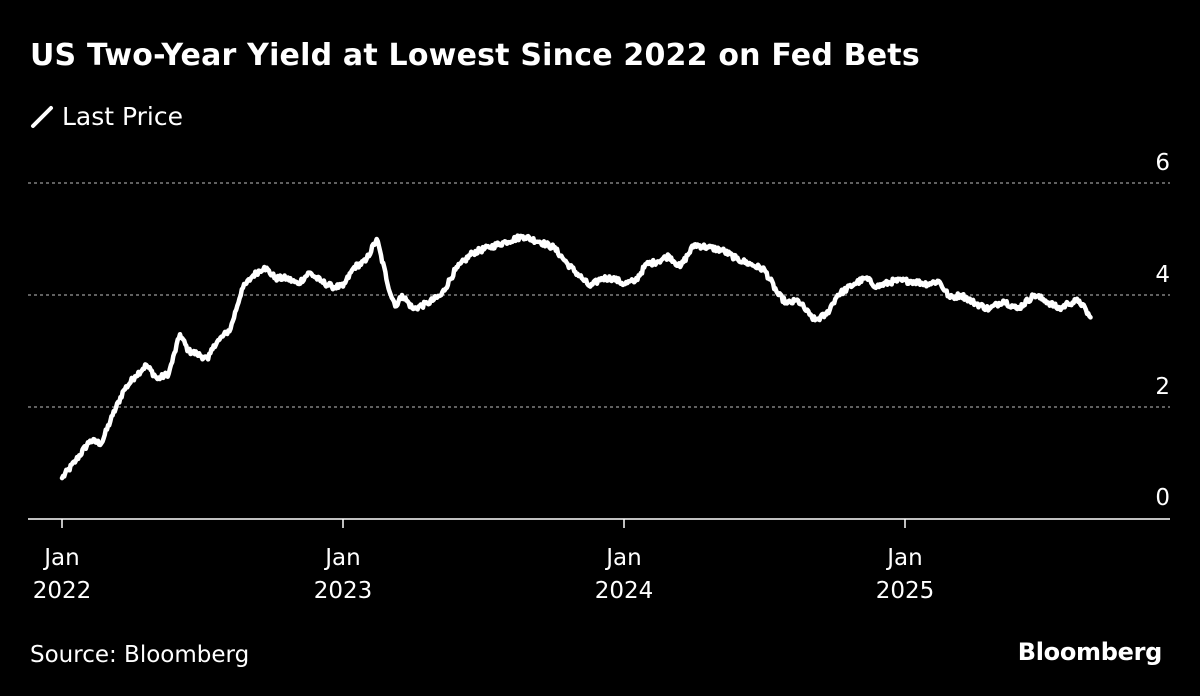 This screenshot has height=696, width=1200. Describe the element at coordinates (123, 116) in the screenshot. I see `legend-label: Last Price` at that location.